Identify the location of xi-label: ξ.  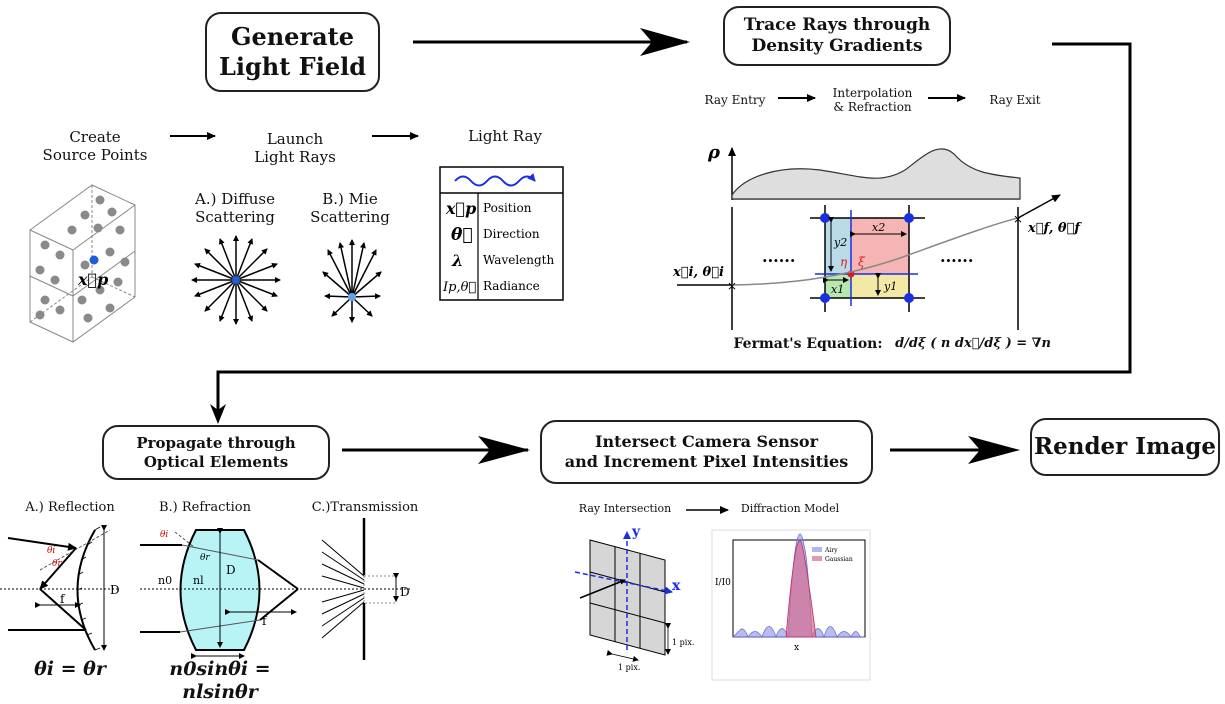
(862, 262).